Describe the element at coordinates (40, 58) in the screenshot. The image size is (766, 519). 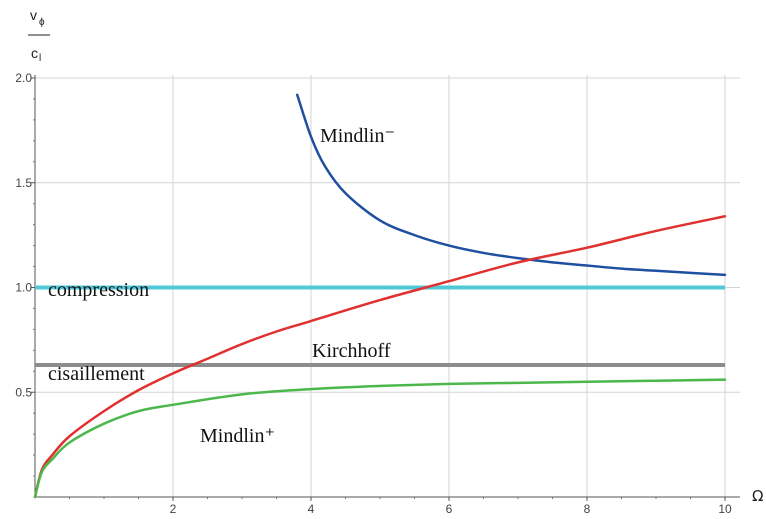
I see `y-axis-title-bottom-sub: l` at that location.